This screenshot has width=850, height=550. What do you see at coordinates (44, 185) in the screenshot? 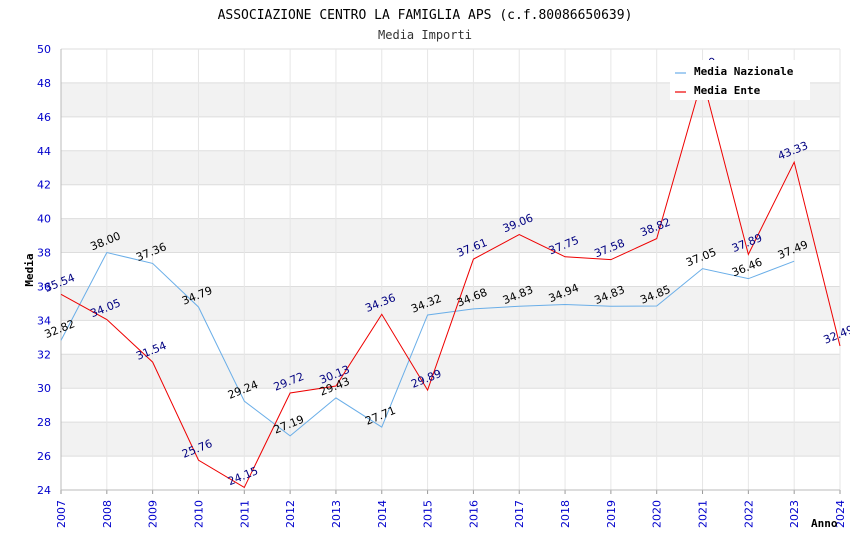
I see `y-tick-label: 42` at bounding box center [44, 185].